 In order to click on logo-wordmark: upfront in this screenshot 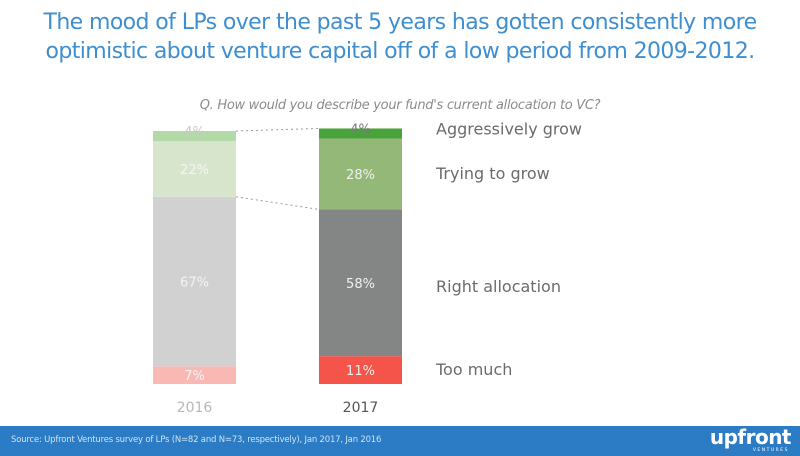, I will do `click(750, 437)`.